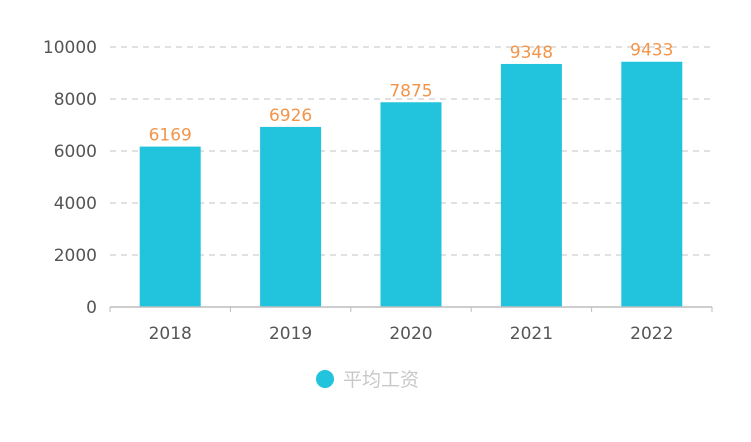 The height and width of the screenshot is (442, 751). Describe the element at coordinates (381, 380) in the screenshot. I see `legend-label: 平均工资` at that location.